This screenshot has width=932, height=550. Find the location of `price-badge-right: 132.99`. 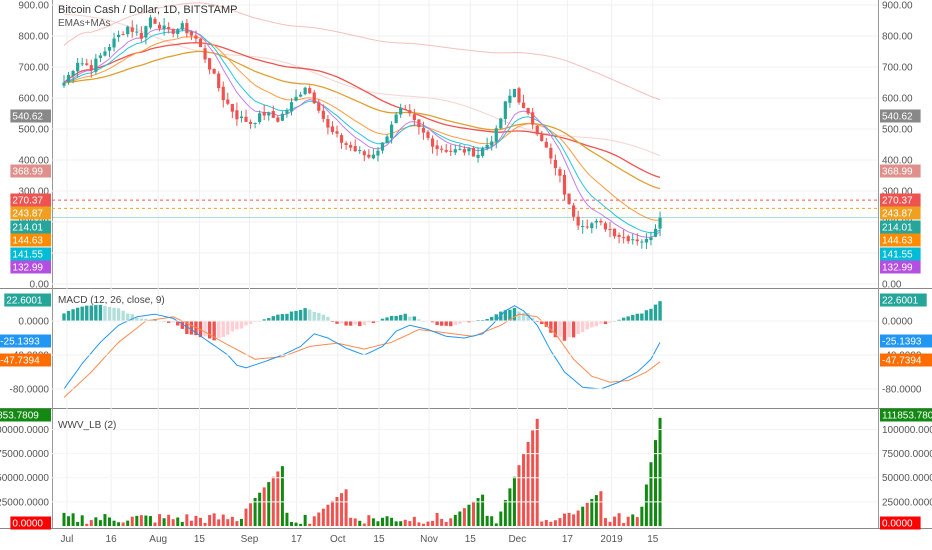

price-badge-right: 132.99 is located at coordinates (897, 268).